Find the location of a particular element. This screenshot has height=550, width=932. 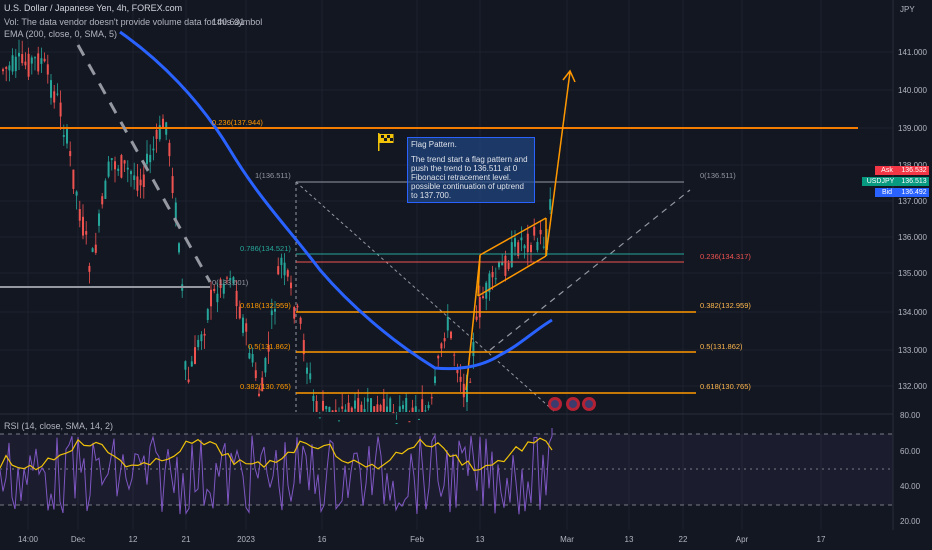

time-tick: 12 is located at coordinates (133, 539).